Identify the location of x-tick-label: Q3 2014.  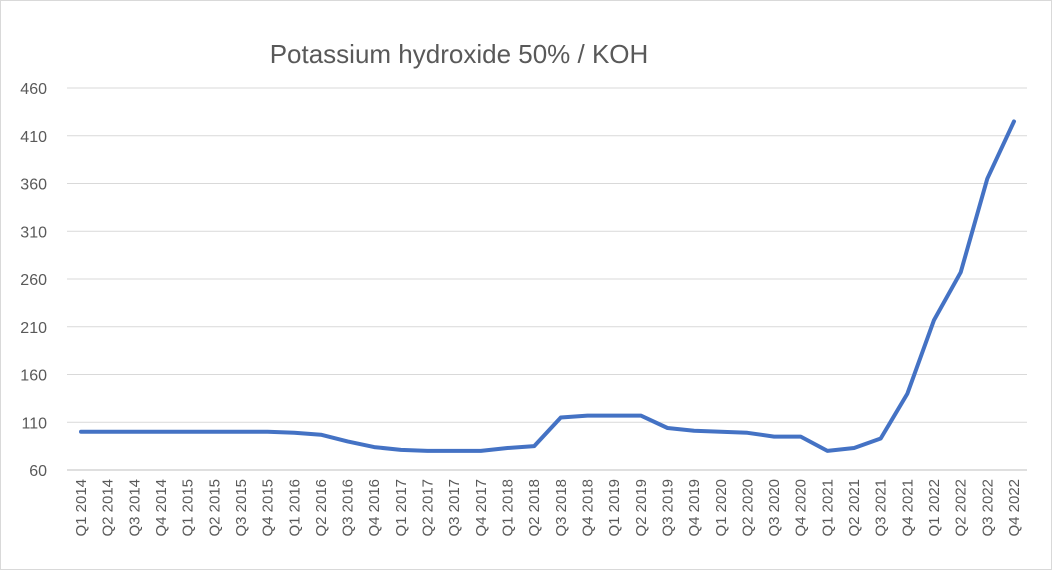
(134, 508).